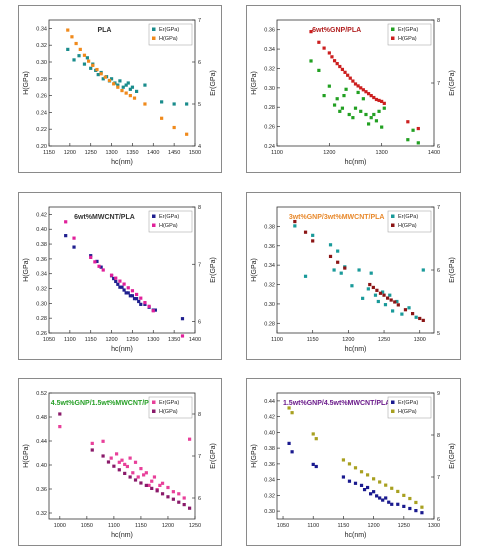  I want to click on x-tick-label: 1400, so click(153, 153).